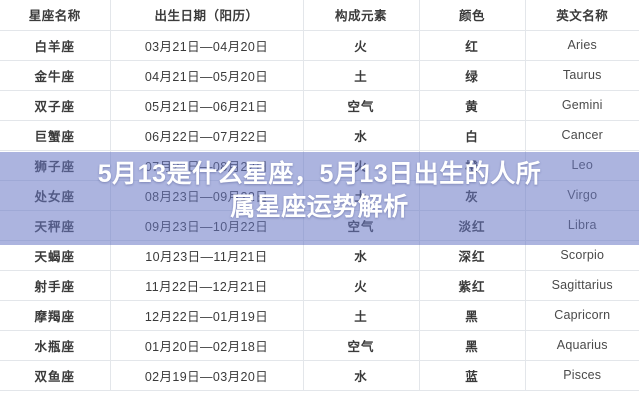  Describe the element at coordinates (582, 45) in the screenshot. I see `cell-english-name: Aries` at that location.